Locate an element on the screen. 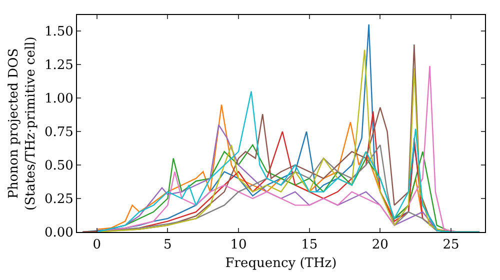 This screenshot has height=280, width=500. y-tick-label: 1.50 is located at coordinates (59, 32).